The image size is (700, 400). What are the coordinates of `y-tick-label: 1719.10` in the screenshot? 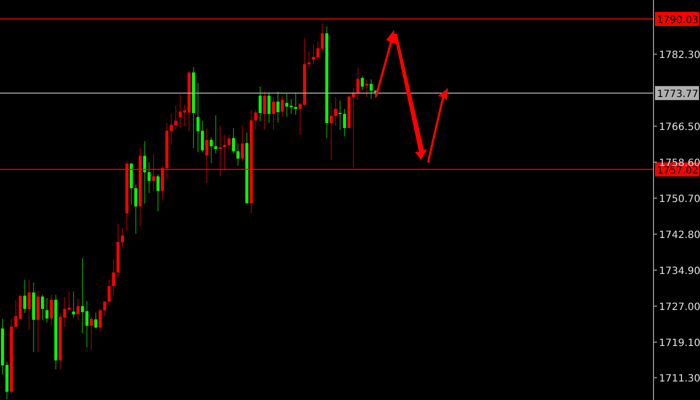 It's located at (679, 344).